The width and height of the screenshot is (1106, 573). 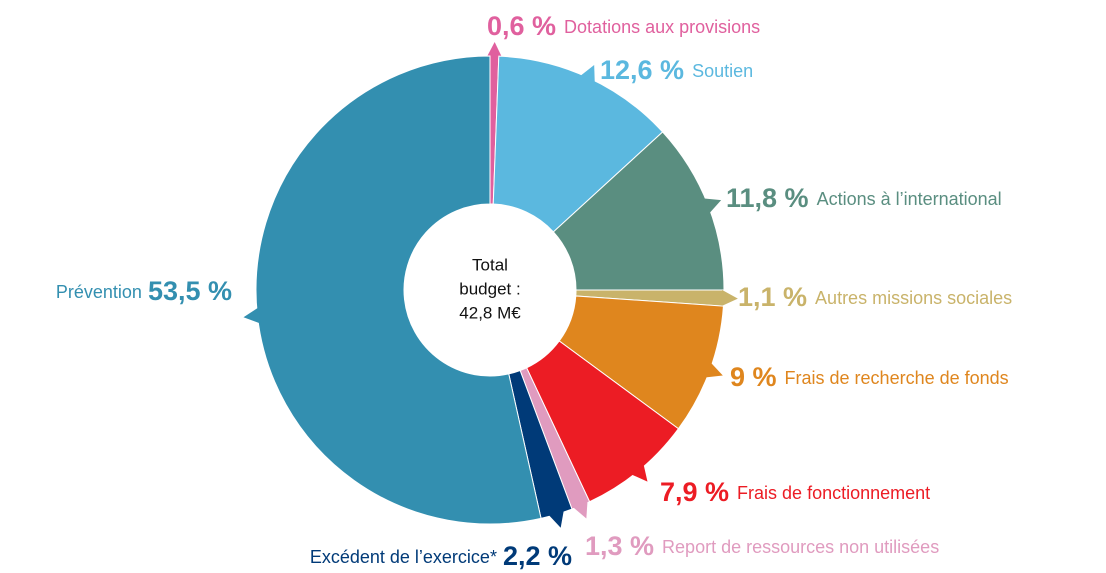 I want to click on category-label: Soutien, so click(x=722, y=71).